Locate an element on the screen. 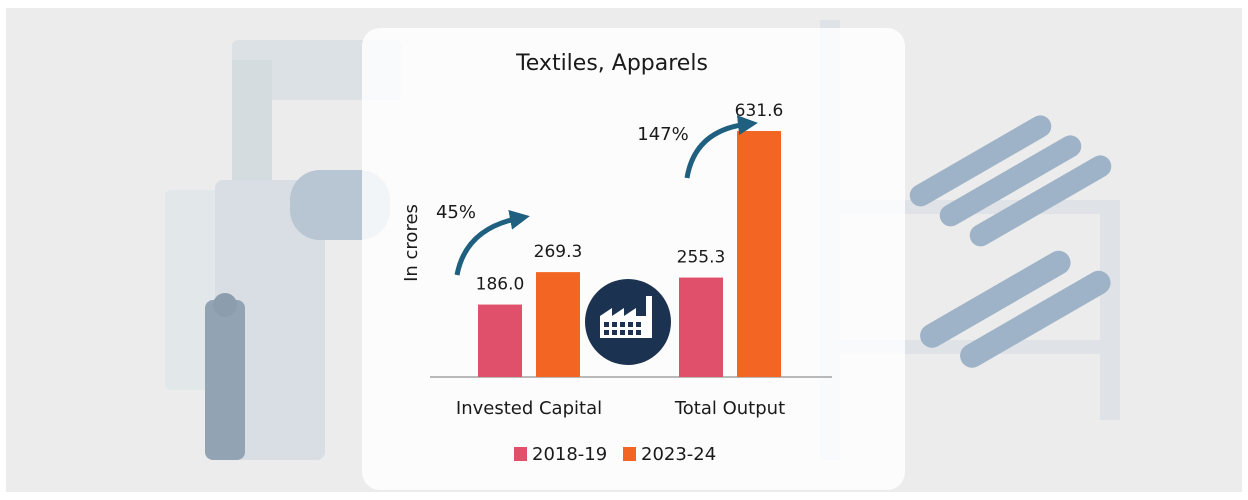 This screenshot has height=500, width=1248. legend-label: 2018-19 is located at coordinates (569, 454).